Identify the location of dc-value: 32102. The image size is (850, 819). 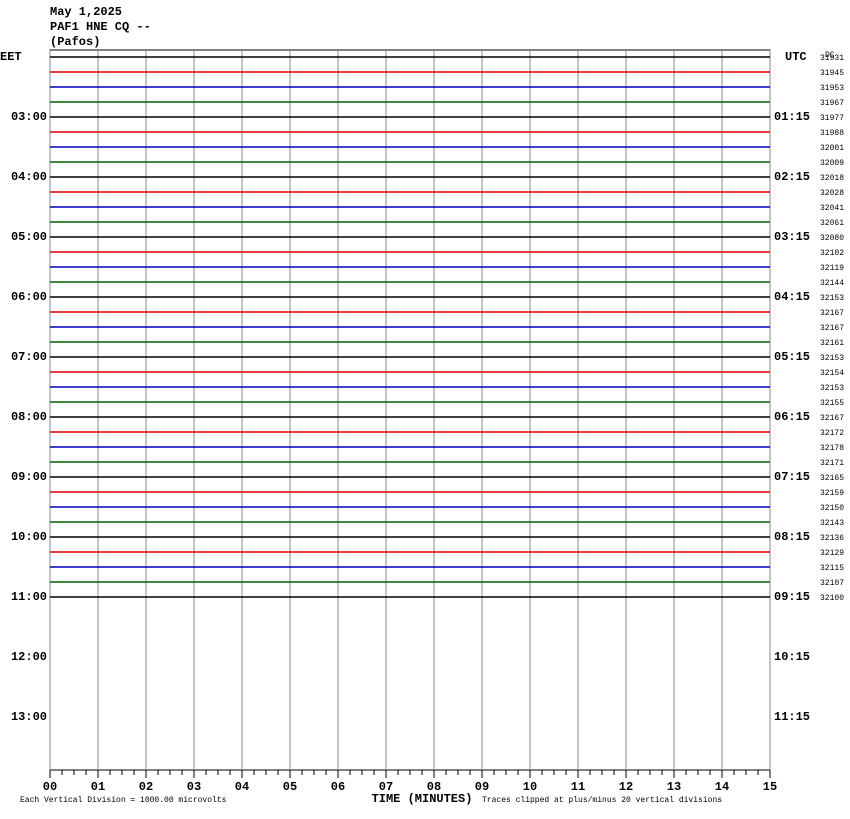
(832, 253).